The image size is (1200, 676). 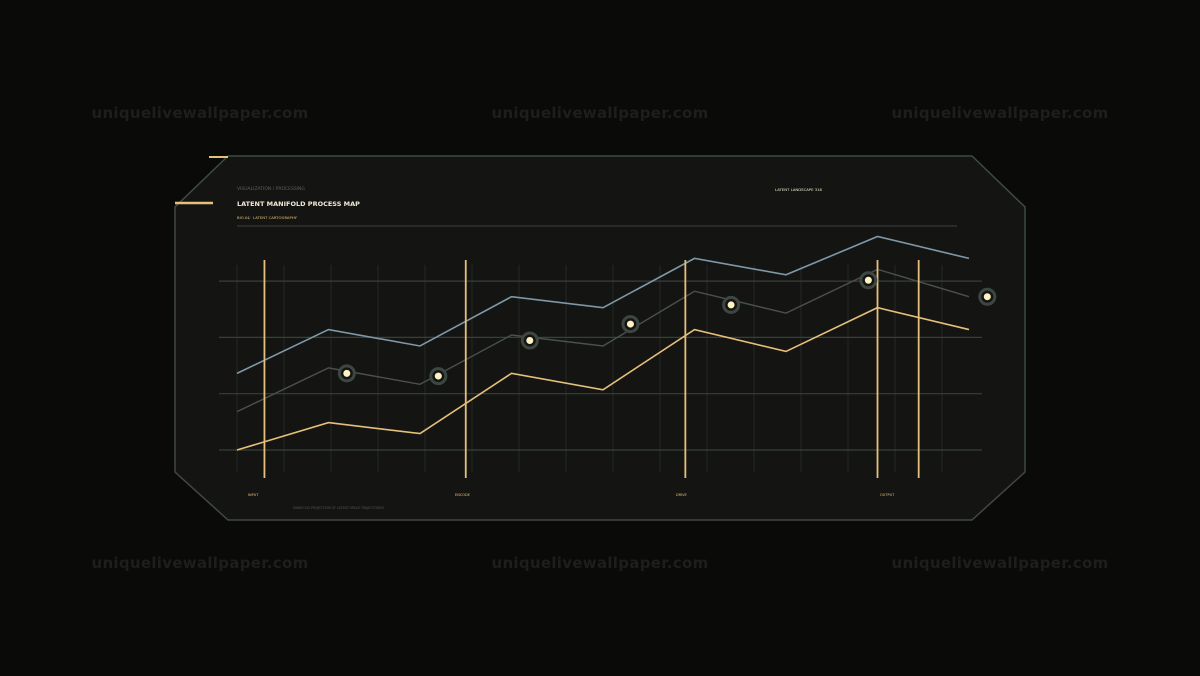 What do you see at coordinates (253, 495) in the screenshot?
I see `stage-label: INPUT` at bounding box center [253, 495].